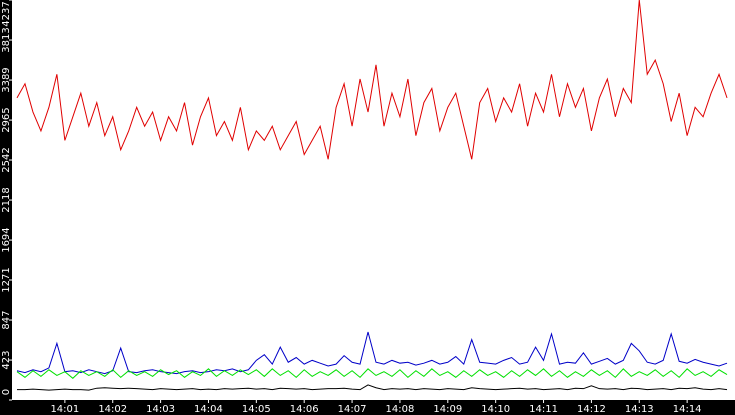 The height and width of the screenshot is (415, 735). Describe the element at coordinates (6, 39) in the screenshot. I see `y-tick-label: 3813` at that location.